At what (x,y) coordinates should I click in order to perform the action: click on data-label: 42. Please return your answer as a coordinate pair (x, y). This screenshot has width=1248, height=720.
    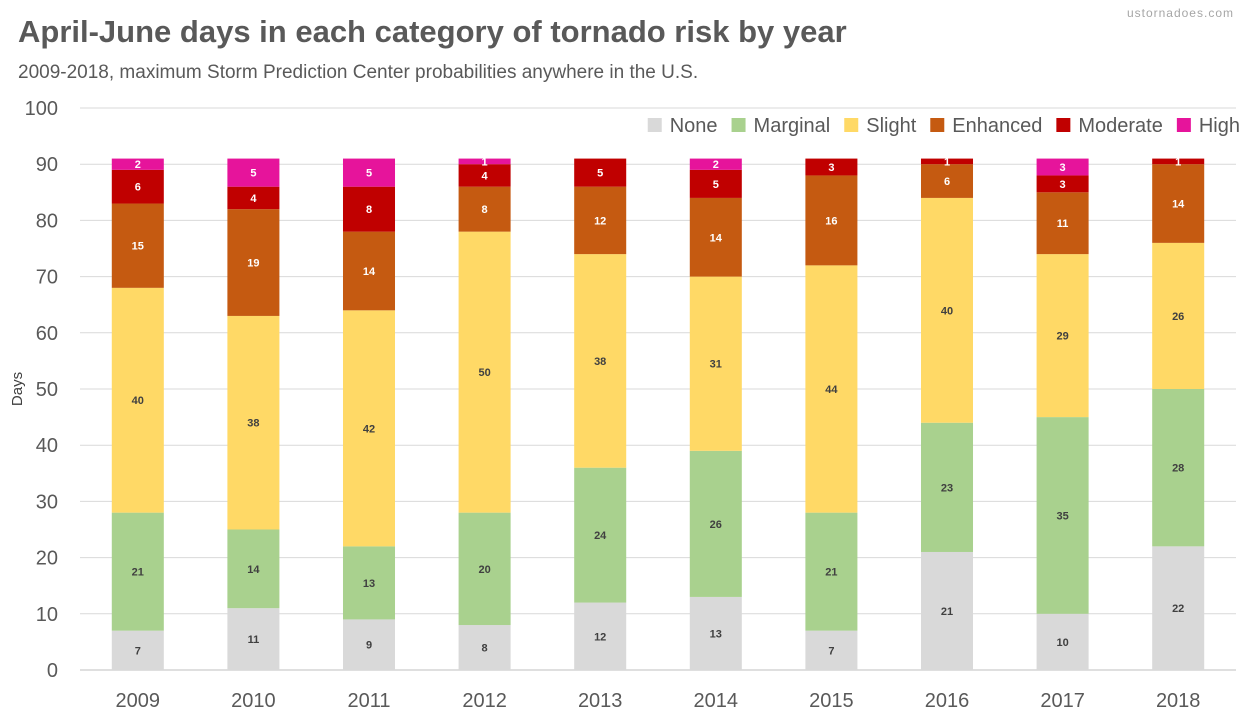
    Looking at the image, I should click on (369, 429).